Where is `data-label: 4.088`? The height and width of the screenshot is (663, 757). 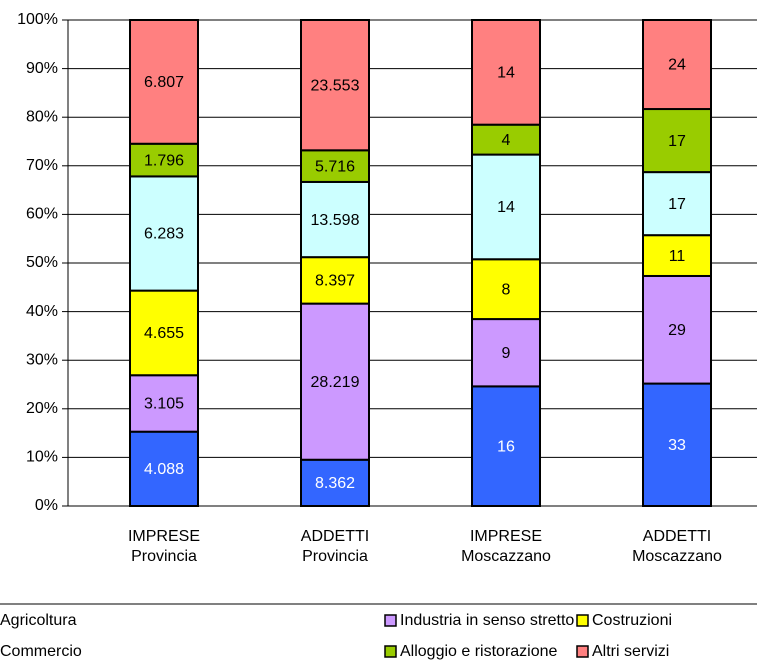
data-label: 4.088 is located at coordinates (164, 469).